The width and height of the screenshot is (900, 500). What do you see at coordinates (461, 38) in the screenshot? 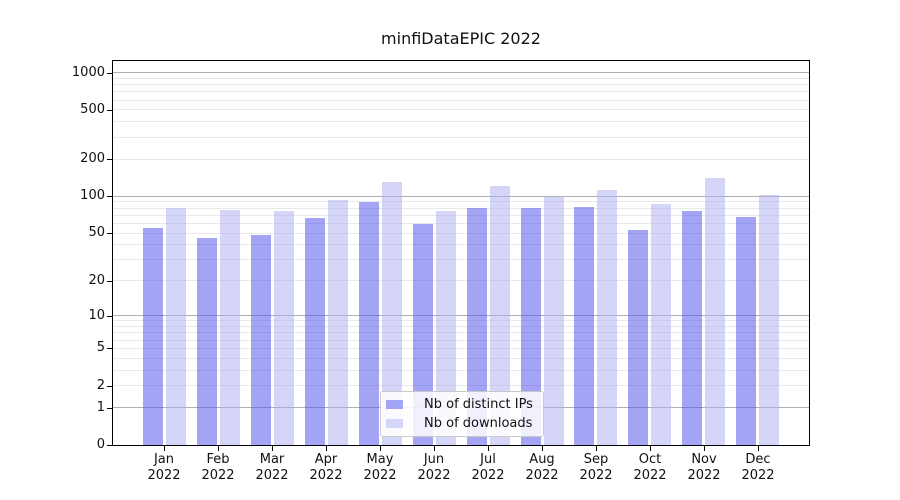
I see `chart-title: minfiDataEPIC 2022` at bounding box center [461, 38].